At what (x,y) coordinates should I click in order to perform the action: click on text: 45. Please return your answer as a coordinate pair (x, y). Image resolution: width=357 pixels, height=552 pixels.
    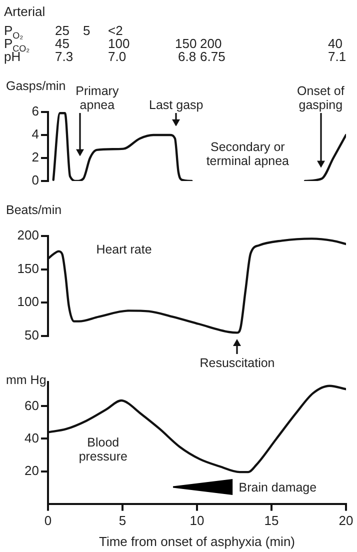
    Looking at the image, I should click on (62, 43).